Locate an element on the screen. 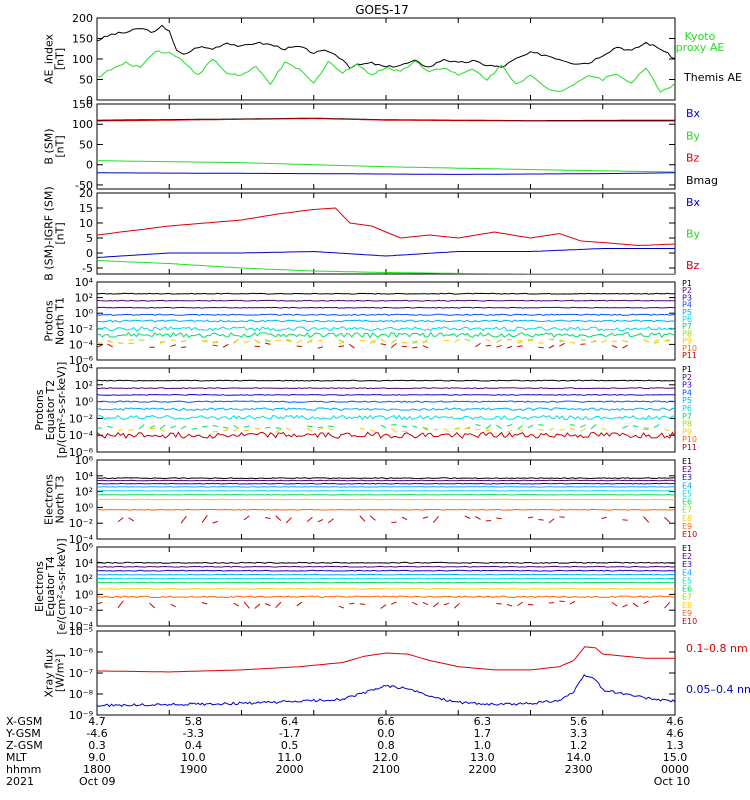 The image size is (750, 800). footer-value: 4.7 is located at coordinates (97, 721).